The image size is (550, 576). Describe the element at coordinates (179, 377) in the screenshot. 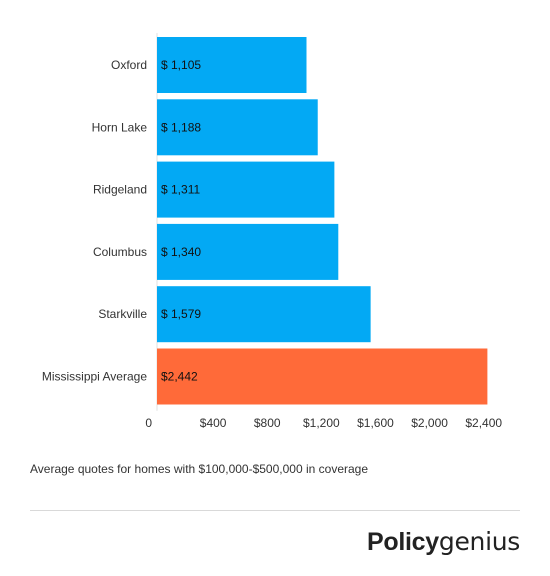

I see `bar-value-label: $2,442` at that location.